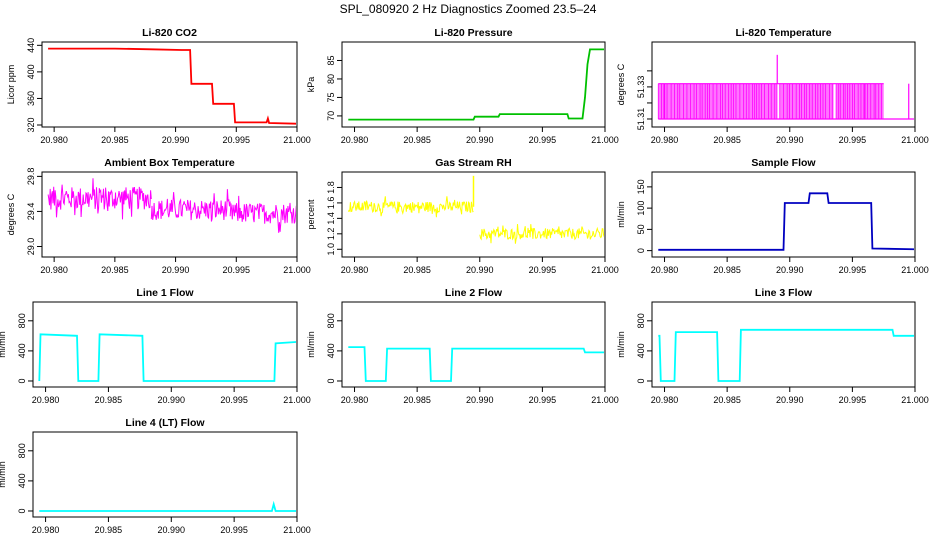 This screenshot has width=936, height=540. I want to click on y-tick-label: 75, so click(331, 97).